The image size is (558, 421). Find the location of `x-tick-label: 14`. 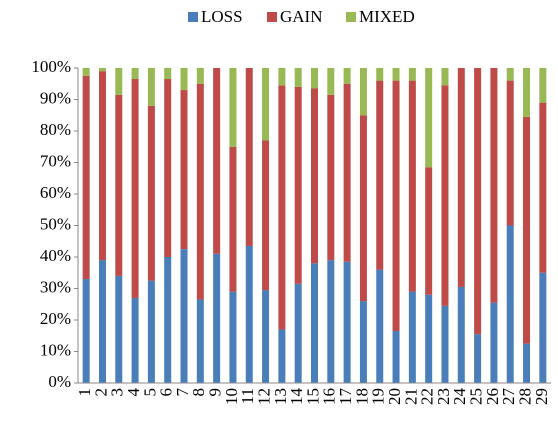

x-tick-label: 14 is located at coordinates (296, 397).